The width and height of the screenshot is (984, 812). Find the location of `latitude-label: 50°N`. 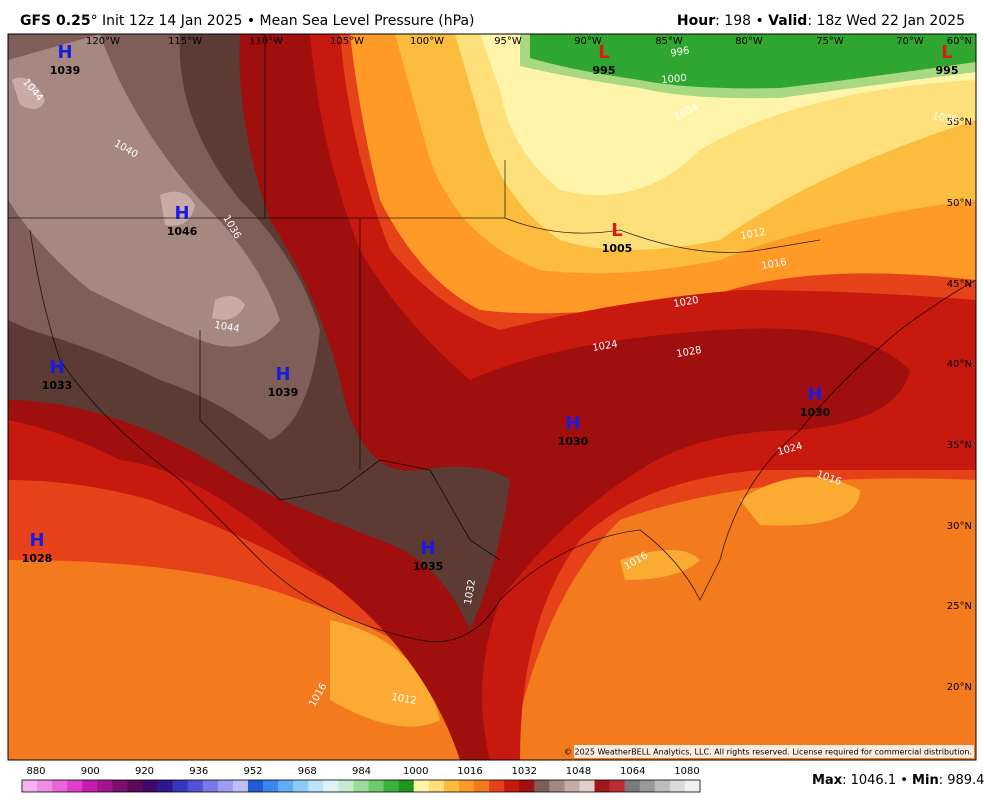

latitude-label: 50°N is located at coordinates (959, 203).